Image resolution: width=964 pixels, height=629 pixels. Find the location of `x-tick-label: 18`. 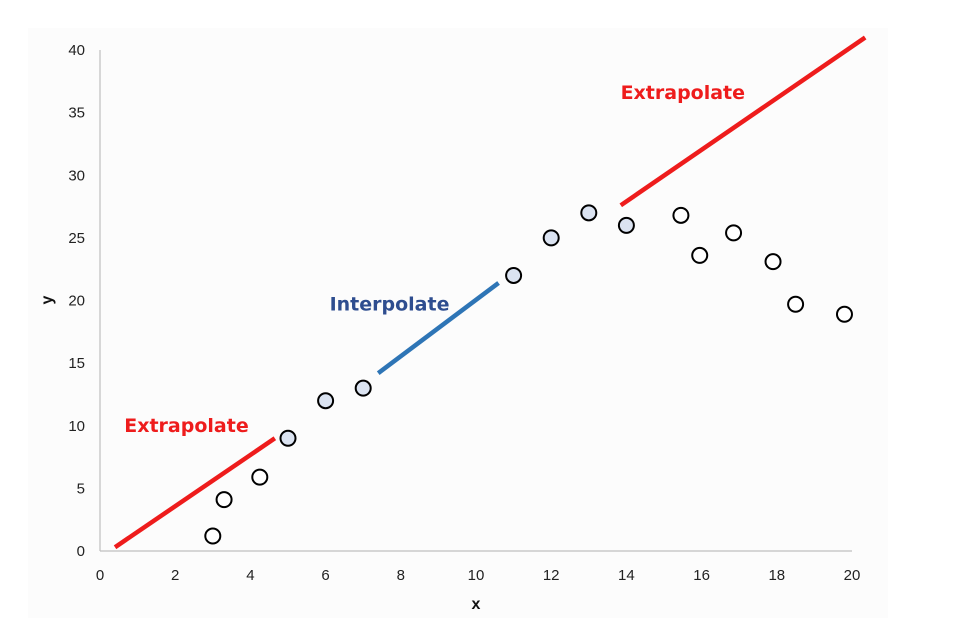

x-tick-label: 18 is located at coordinates (776, 575).